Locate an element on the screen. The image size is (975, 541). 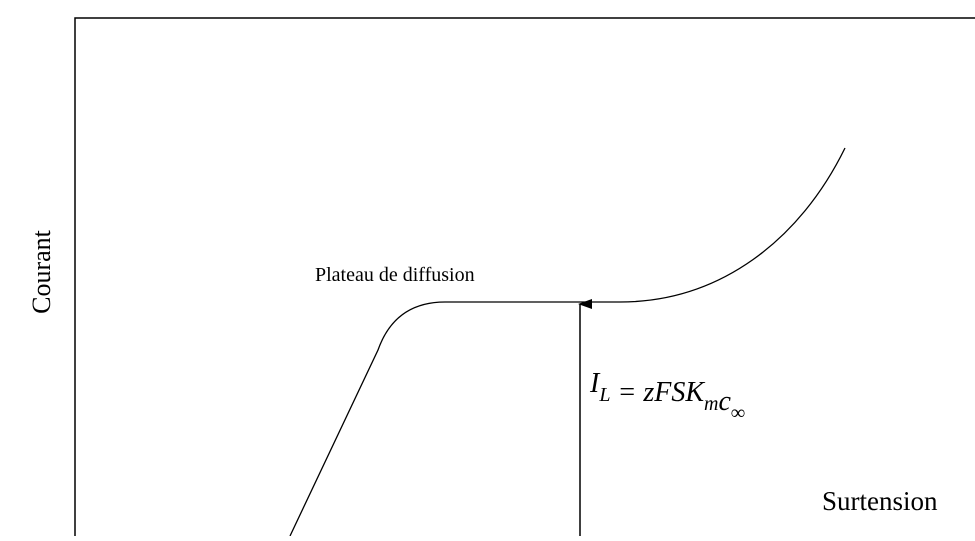
formula-part: I is located at coordinates (595, 383).